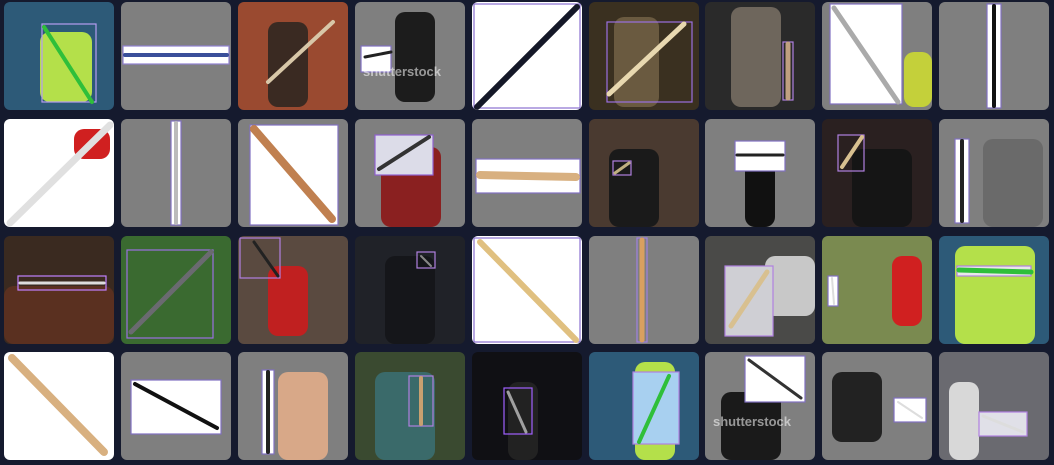 This screenshot has width=1054, height=465. I want to click on image-tile: shutterstock, so click(760, 406).